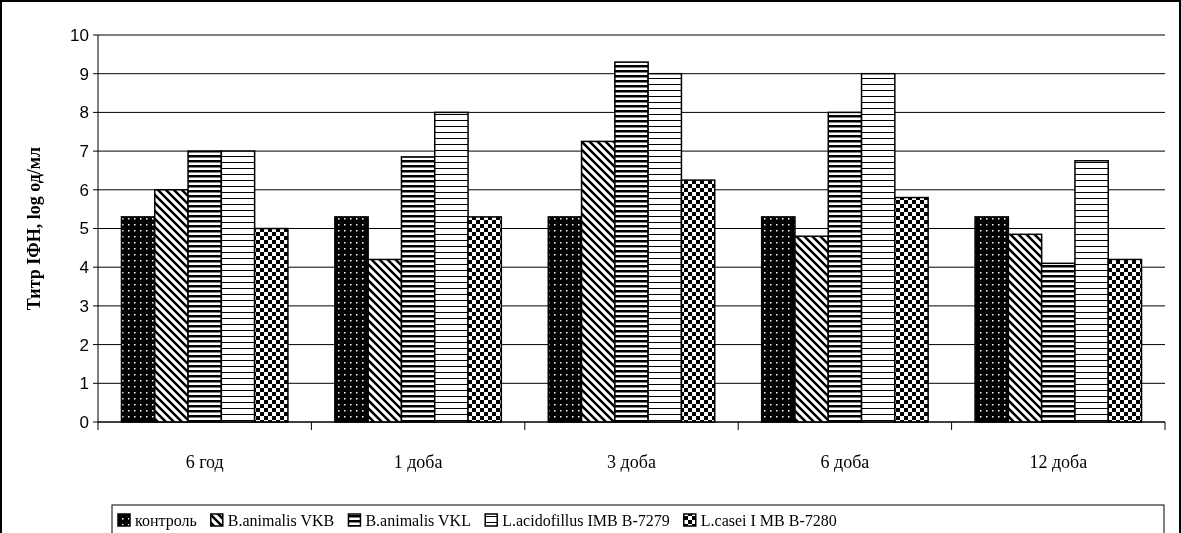 This screenshot has height=533, width=1181. Describe the element at coordinates (84, 384) in the screenshot. I see `y-tick-label: 1` at that location.